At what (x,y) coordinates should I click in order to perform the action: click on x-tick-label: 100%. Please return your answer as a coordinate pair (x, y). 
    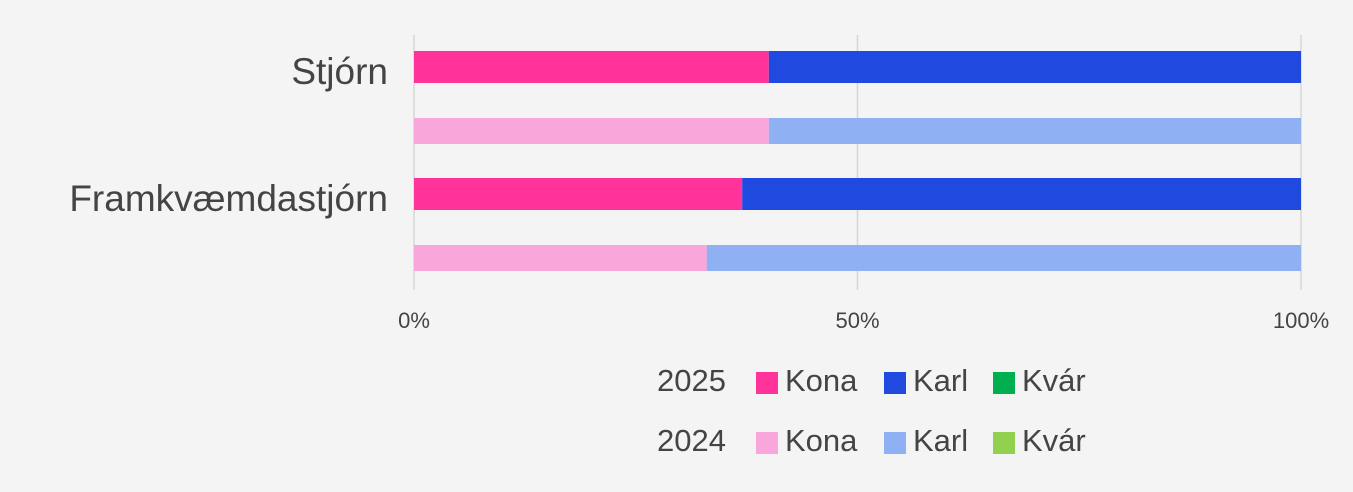
    Looking at the image, I should click on (1301, 320).